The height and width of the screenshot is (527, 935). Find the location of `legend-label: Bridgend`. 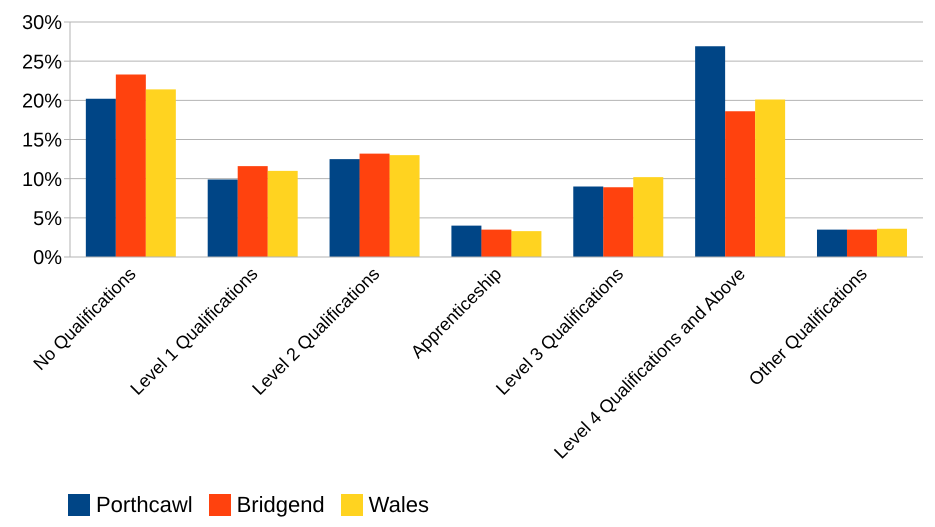

legend-label: Bridgend is located at coordinates (280, 505).